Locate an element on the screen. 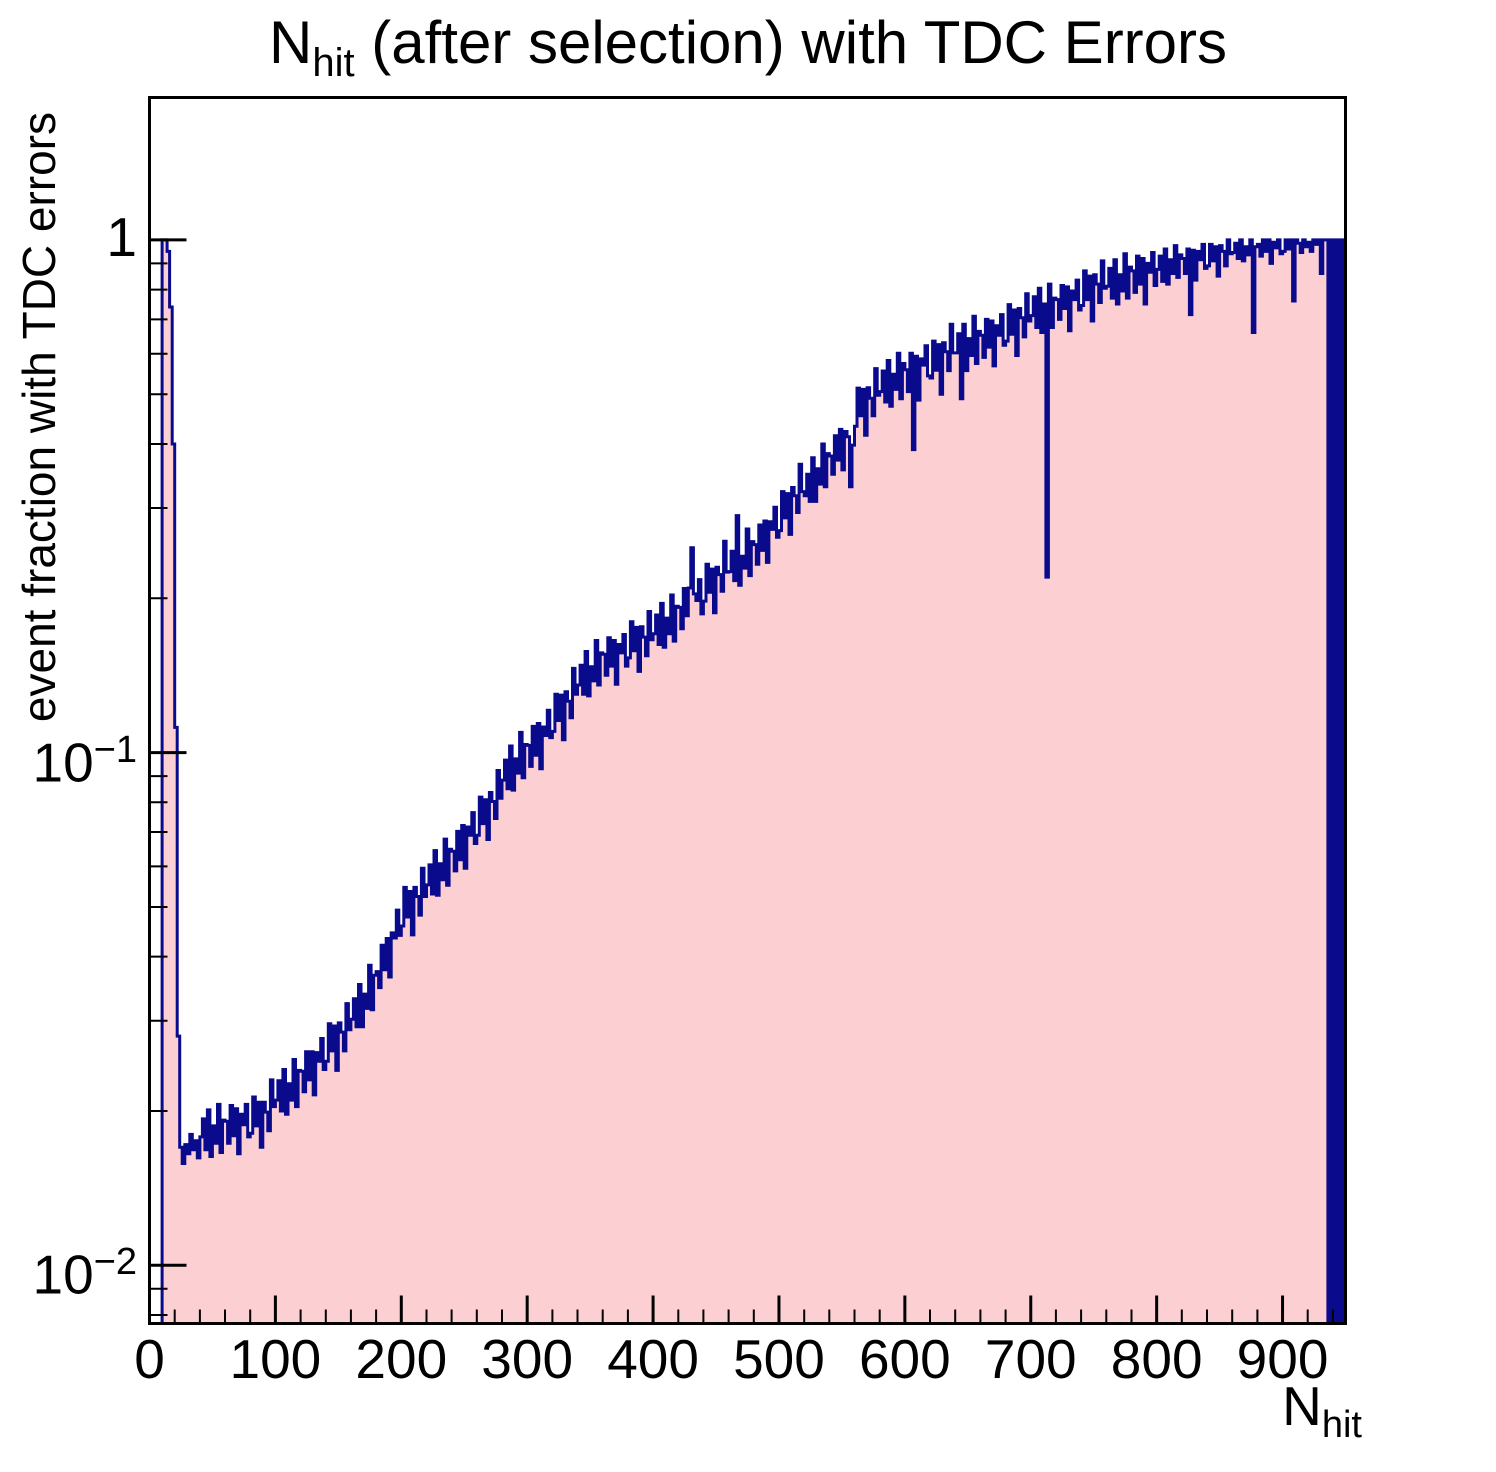 This screenshot has width=1496, height=1472. y-axis-title: event fraction with TDC errors is located at coordinates (39, 417).